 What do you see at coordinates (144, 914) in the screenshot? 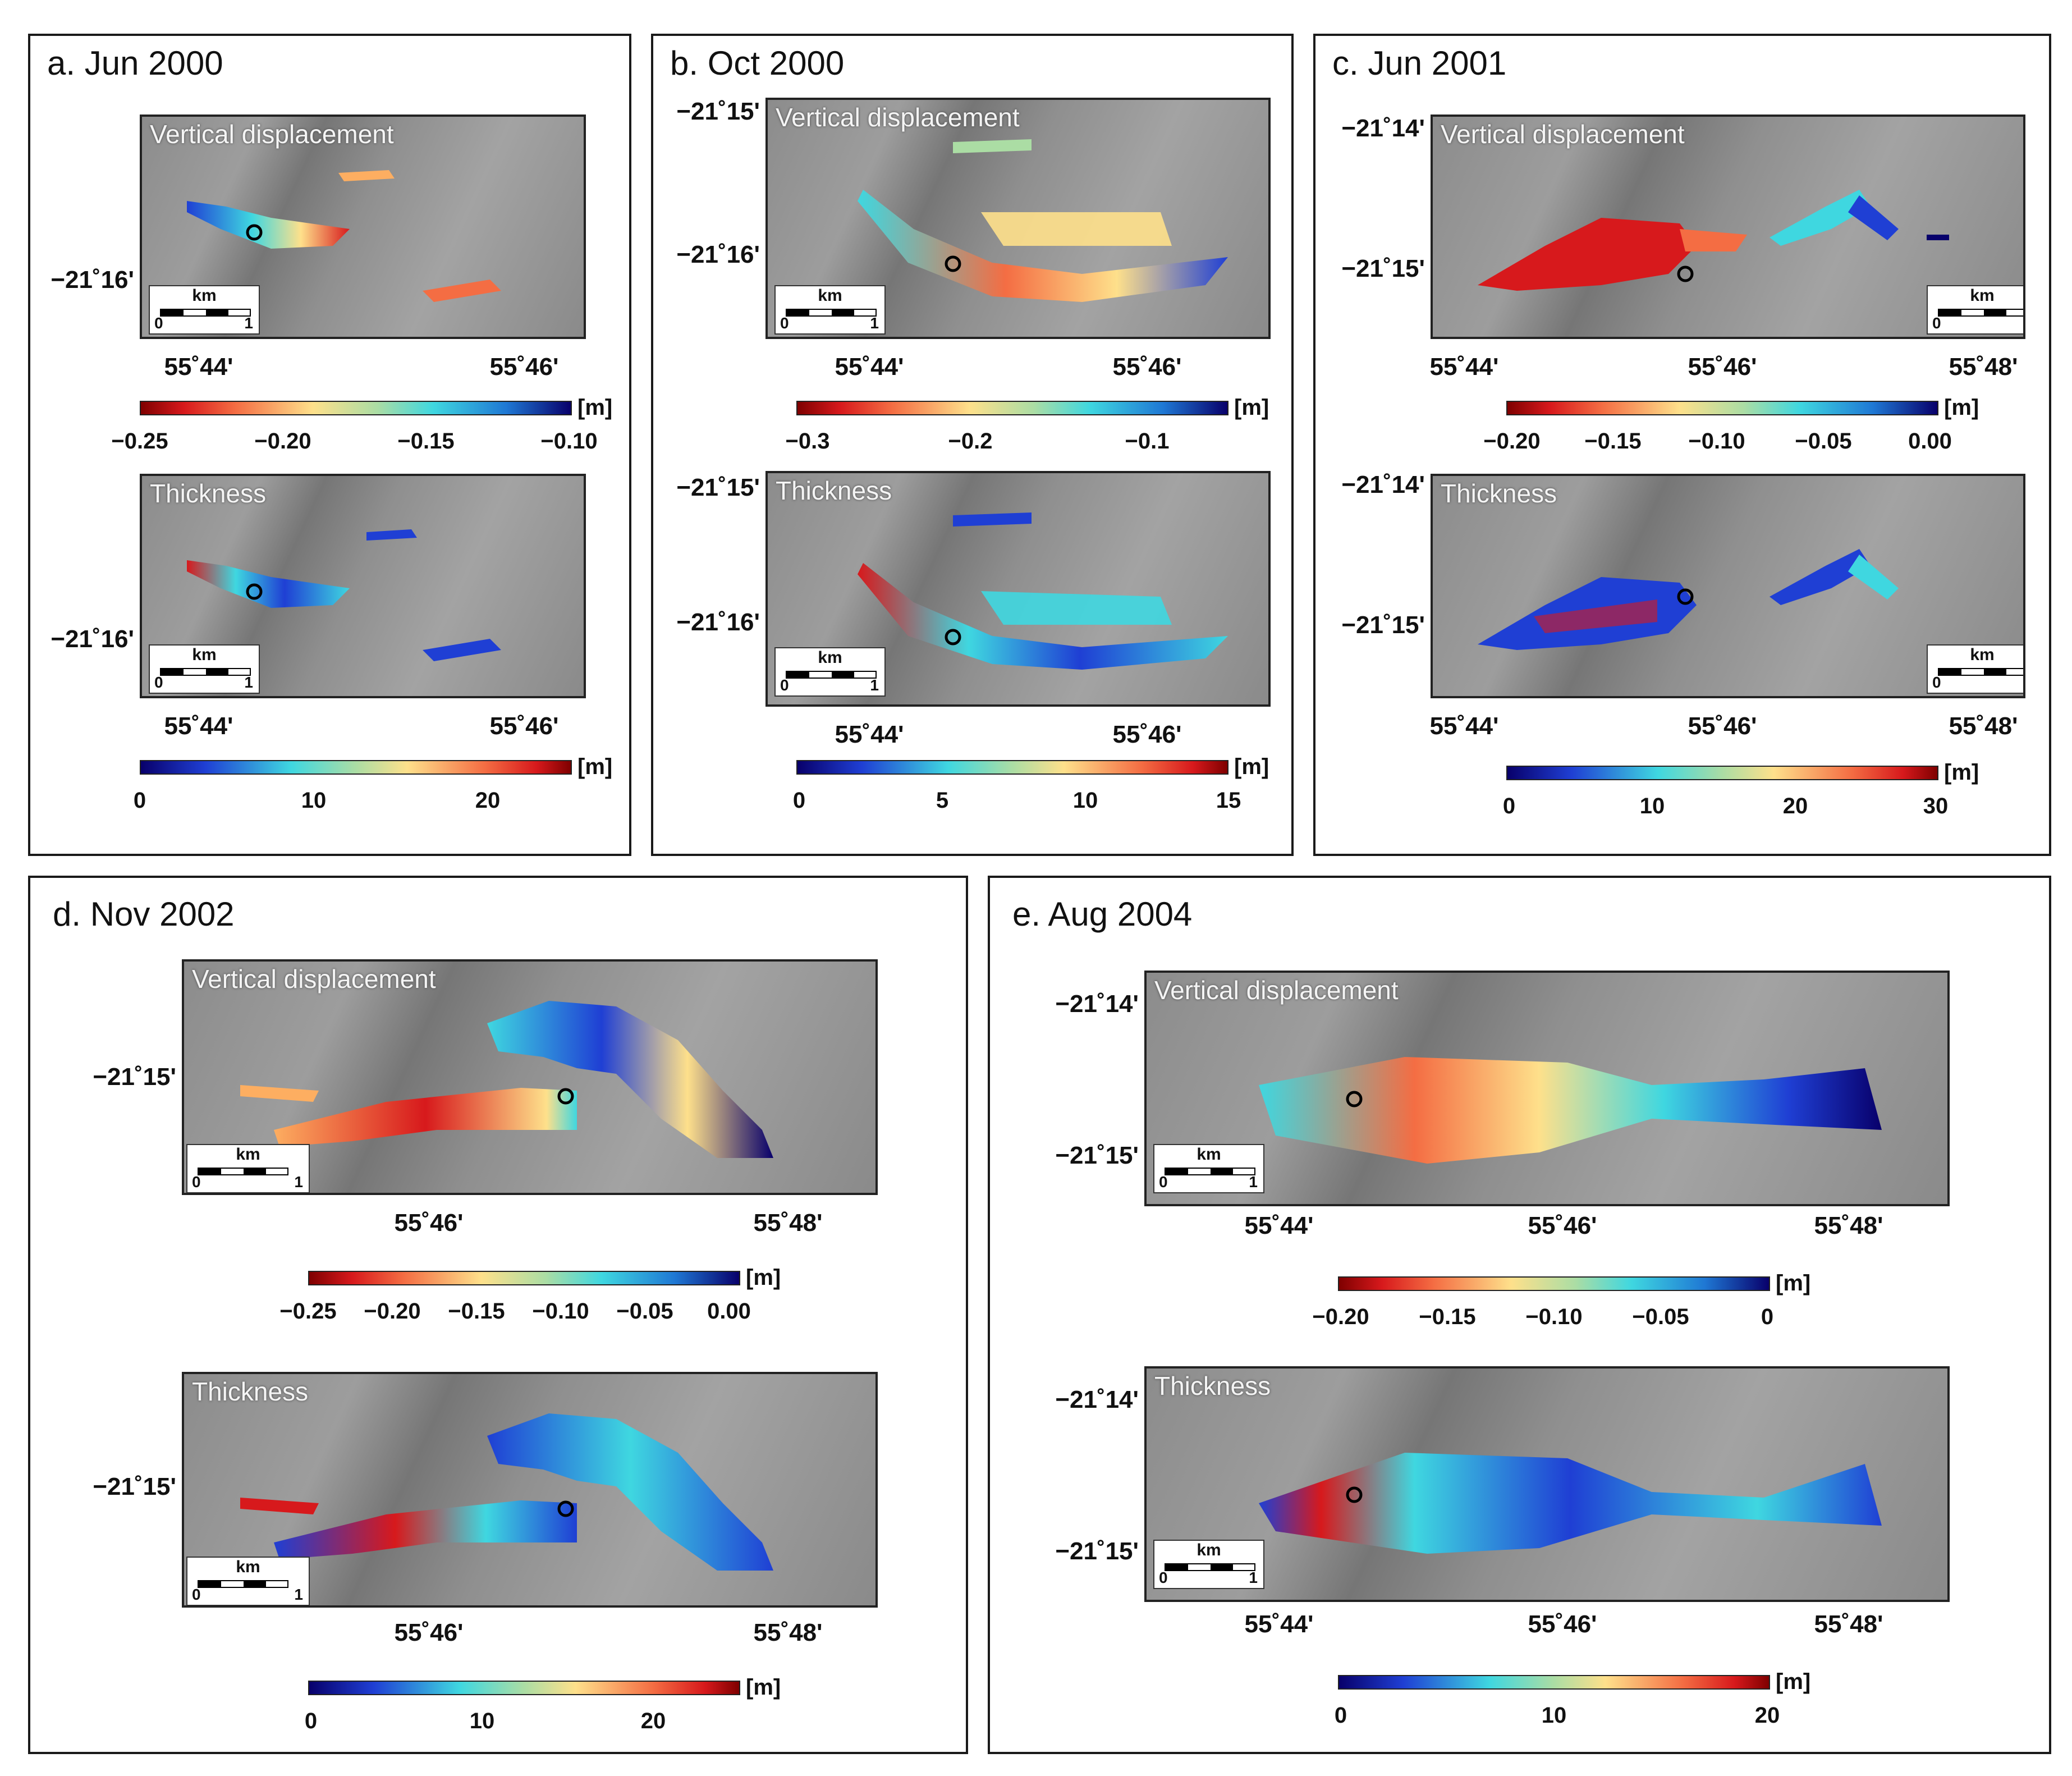
I see `panel-d-title: d. Nov 2002` at bounding box center [144, 914].